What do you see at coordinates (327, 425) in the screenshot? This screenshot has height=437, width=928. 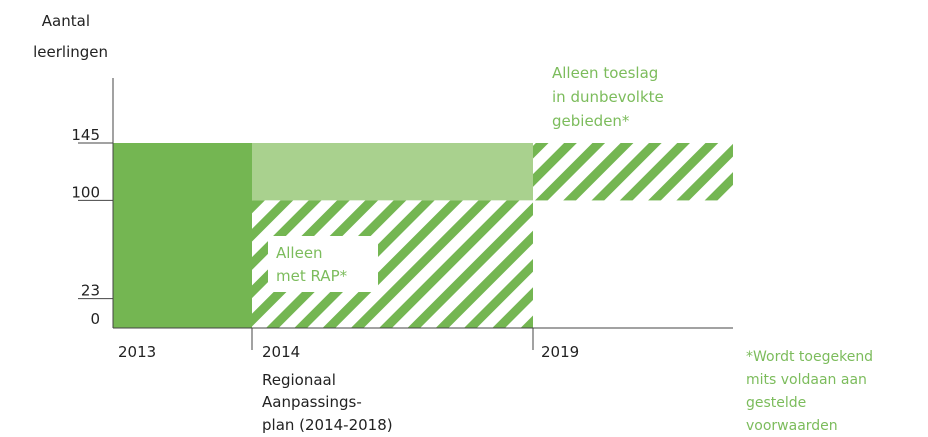 I see `x-sublabel-line-3: plan (2014-2018)` at bounding box center [327, 425].